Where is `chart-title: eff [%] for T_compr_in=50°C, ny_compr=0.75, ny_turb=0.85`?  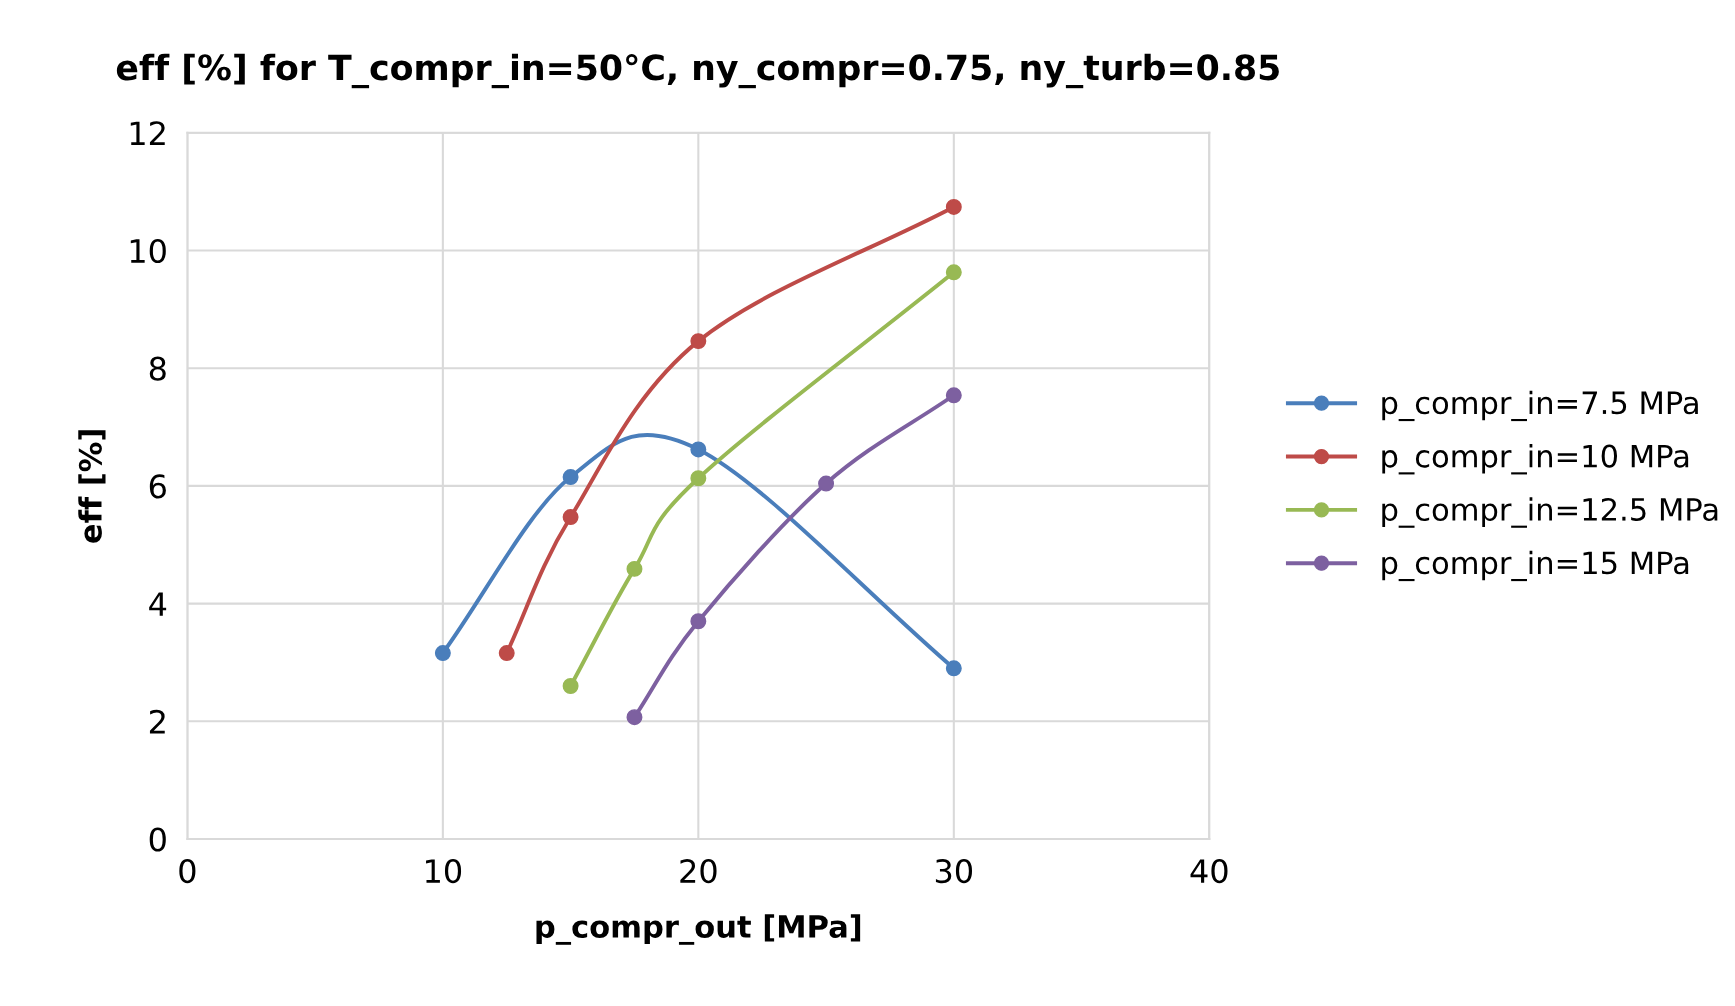 chart-title: eff [%] for T_compr_in=50°C, ny_compr=0.75, ny_turb=0.85 is located at coordinates (697, 71).